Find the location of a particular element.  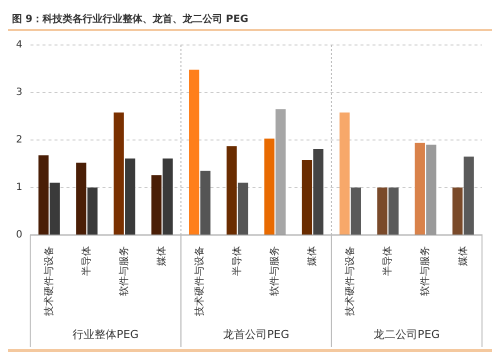

chart-title: 图 9：科技类各行业行业整体、龙首、龙二公司 PEG is located at coordinates (250, 19).